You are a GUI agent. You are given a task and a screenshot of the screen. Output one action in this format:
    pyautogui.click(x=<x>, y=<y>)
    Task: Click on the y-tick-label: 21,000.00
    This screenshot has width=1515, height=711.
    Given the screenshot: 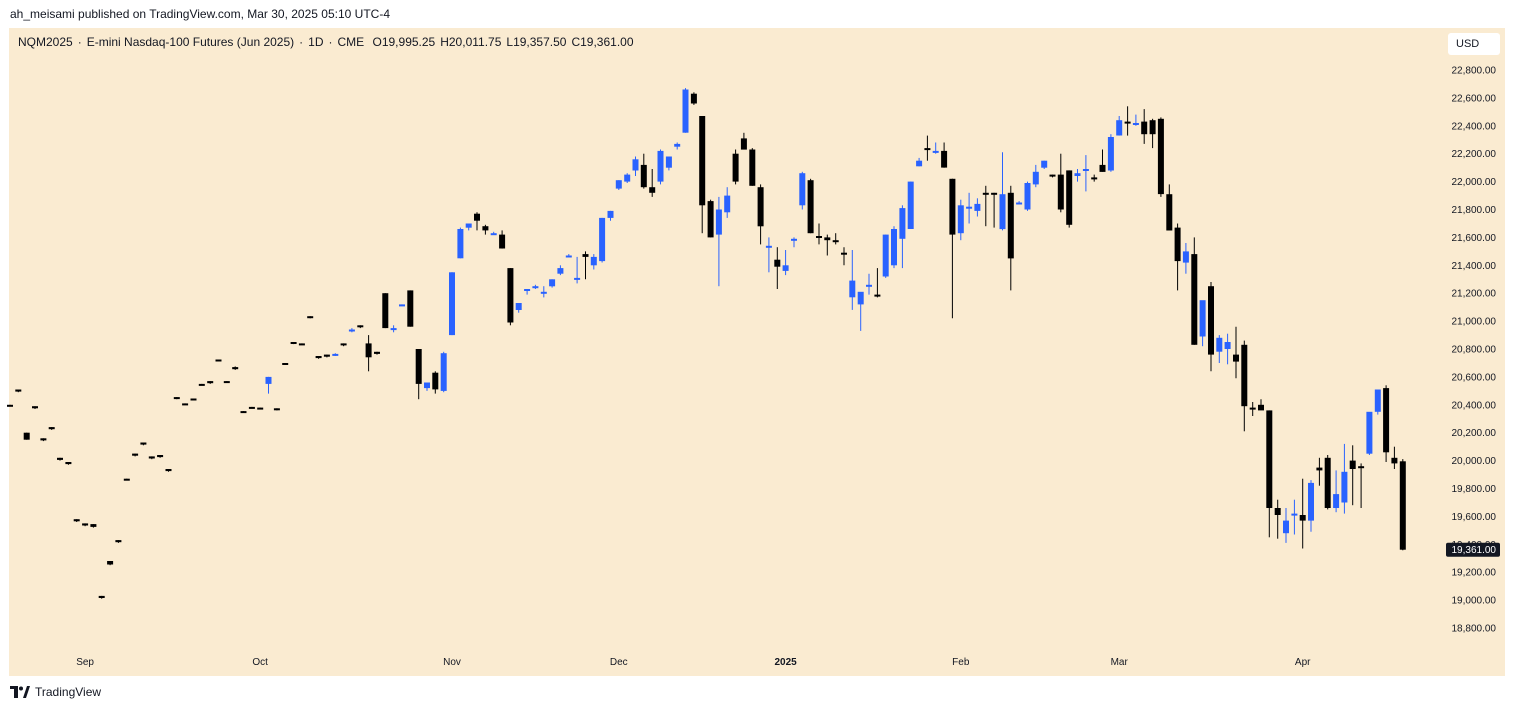 What is the action you would take?
    pyautogui.click(x=1474, y=322)
    